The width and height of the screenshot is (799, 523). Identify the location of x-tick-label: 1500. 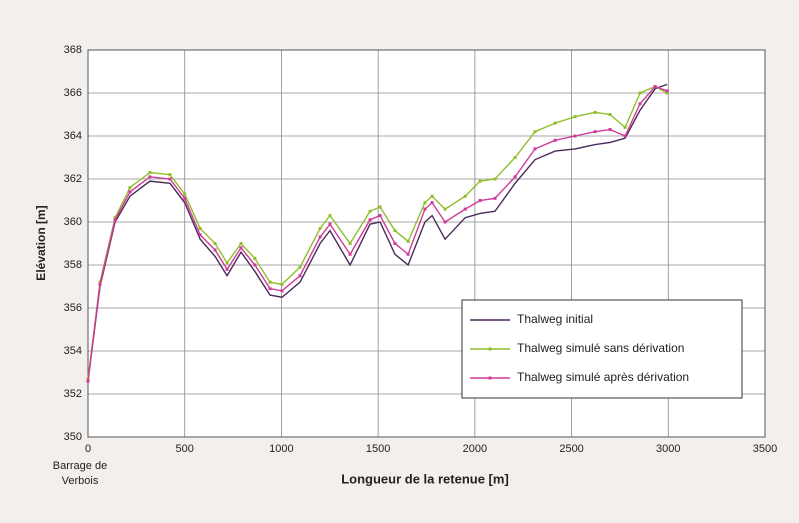
(378, 449).